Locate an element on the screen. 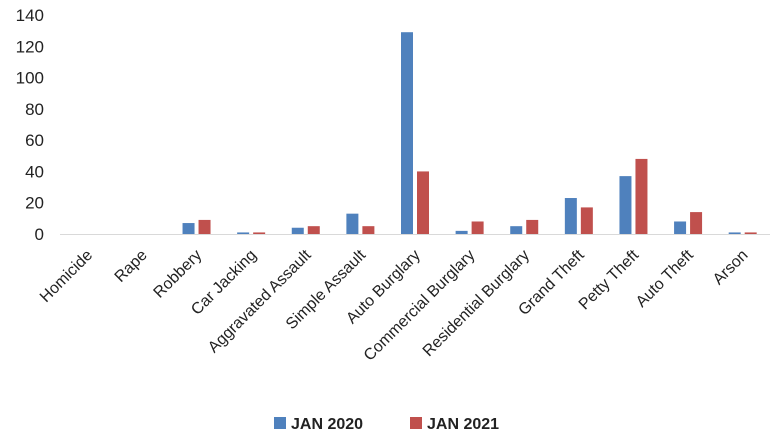  x-category-label: Commercial Burglary is located at coordinates (420, 306).